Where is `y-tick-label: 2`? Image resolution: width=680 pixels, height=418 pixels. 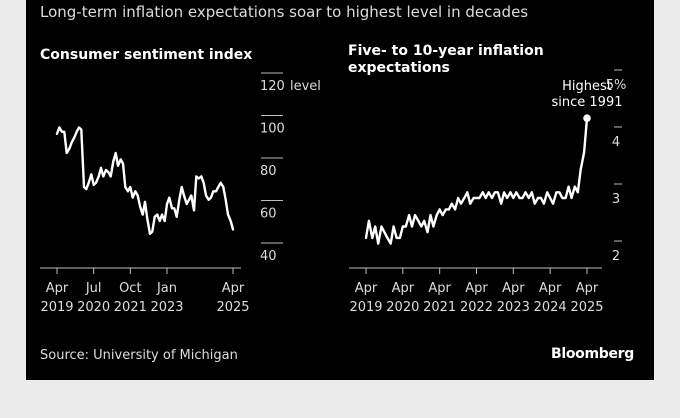 y-tick-label: 2 is located at coordinates (616, 256).